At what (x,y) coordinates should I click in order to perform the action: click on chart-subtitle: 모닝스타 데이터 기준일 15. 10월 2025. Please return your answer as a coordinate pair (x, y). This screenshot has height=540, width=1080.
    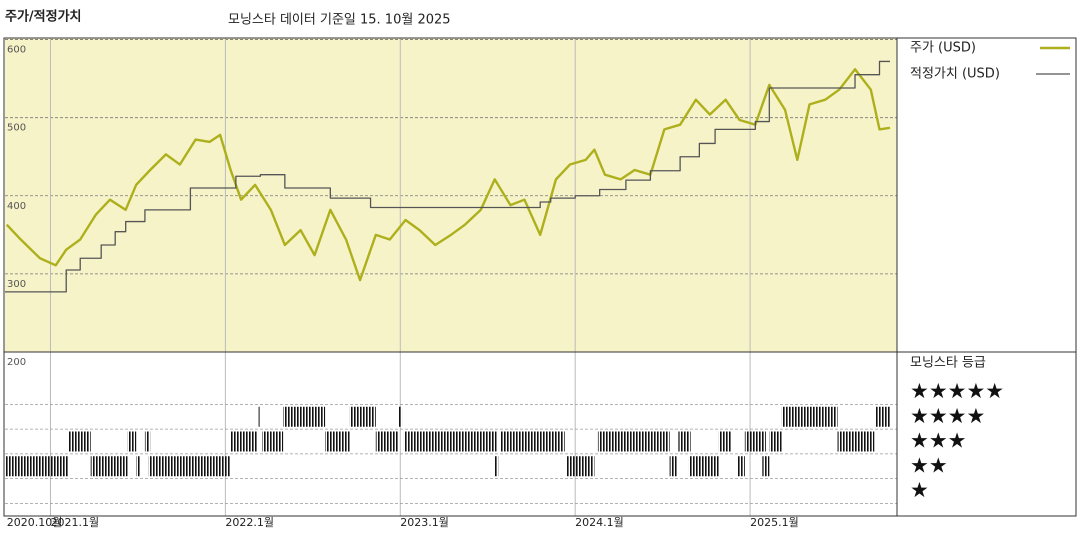
    Looking at the image, I should click on (339, 20).